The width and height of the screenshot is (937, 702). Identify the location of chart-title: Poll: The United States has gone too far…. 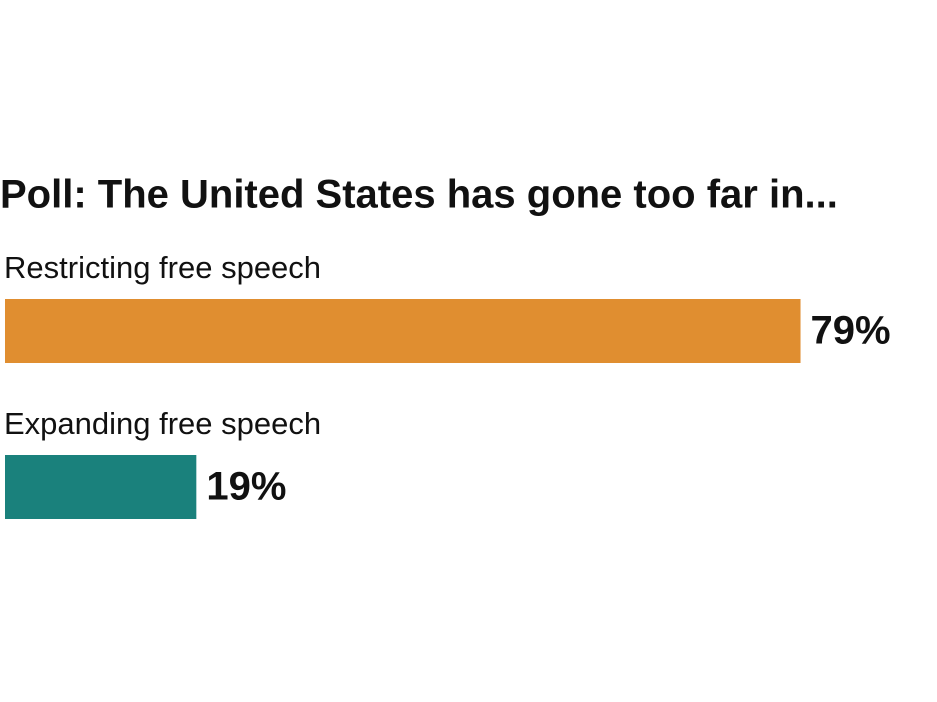
(419, 195).